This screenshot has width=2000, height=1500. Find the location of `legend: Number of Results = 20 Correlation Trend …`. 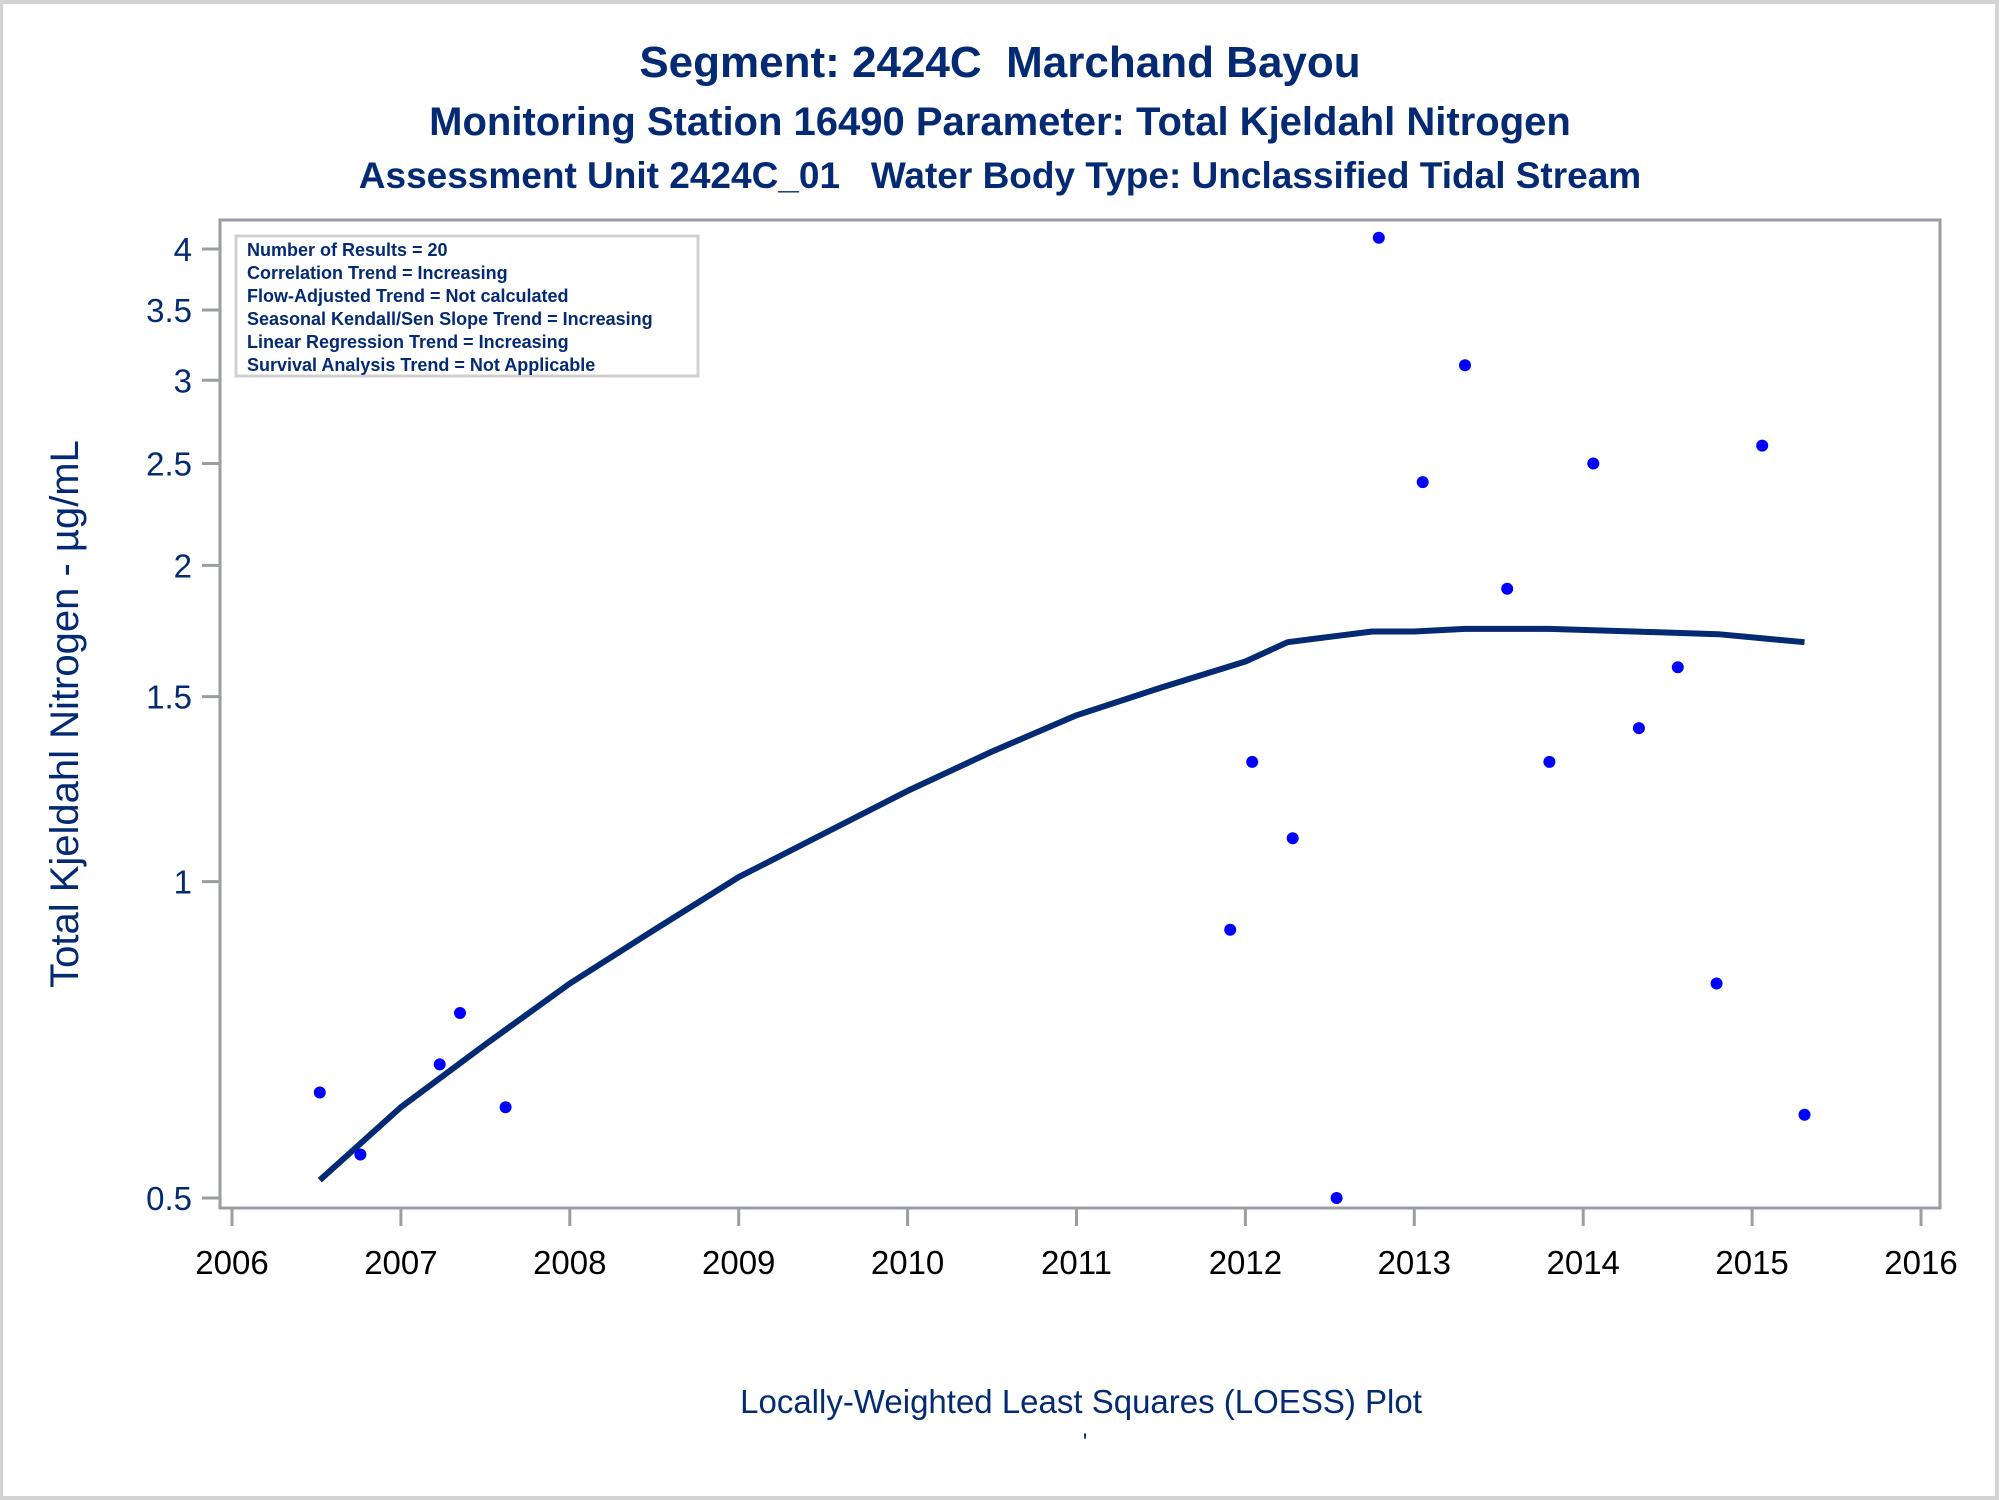

legend: Number of Results = 20 Correlation Trend … is located at coordinates (467, 306).